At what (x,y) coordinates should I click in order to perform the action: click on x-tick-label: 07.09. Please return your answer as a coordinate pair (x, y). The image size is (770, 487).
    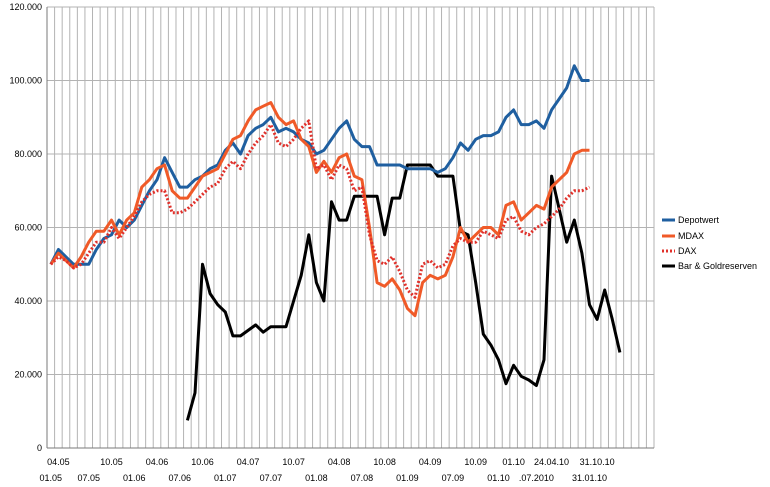
    Looking at the image, I should click on (453, 478).